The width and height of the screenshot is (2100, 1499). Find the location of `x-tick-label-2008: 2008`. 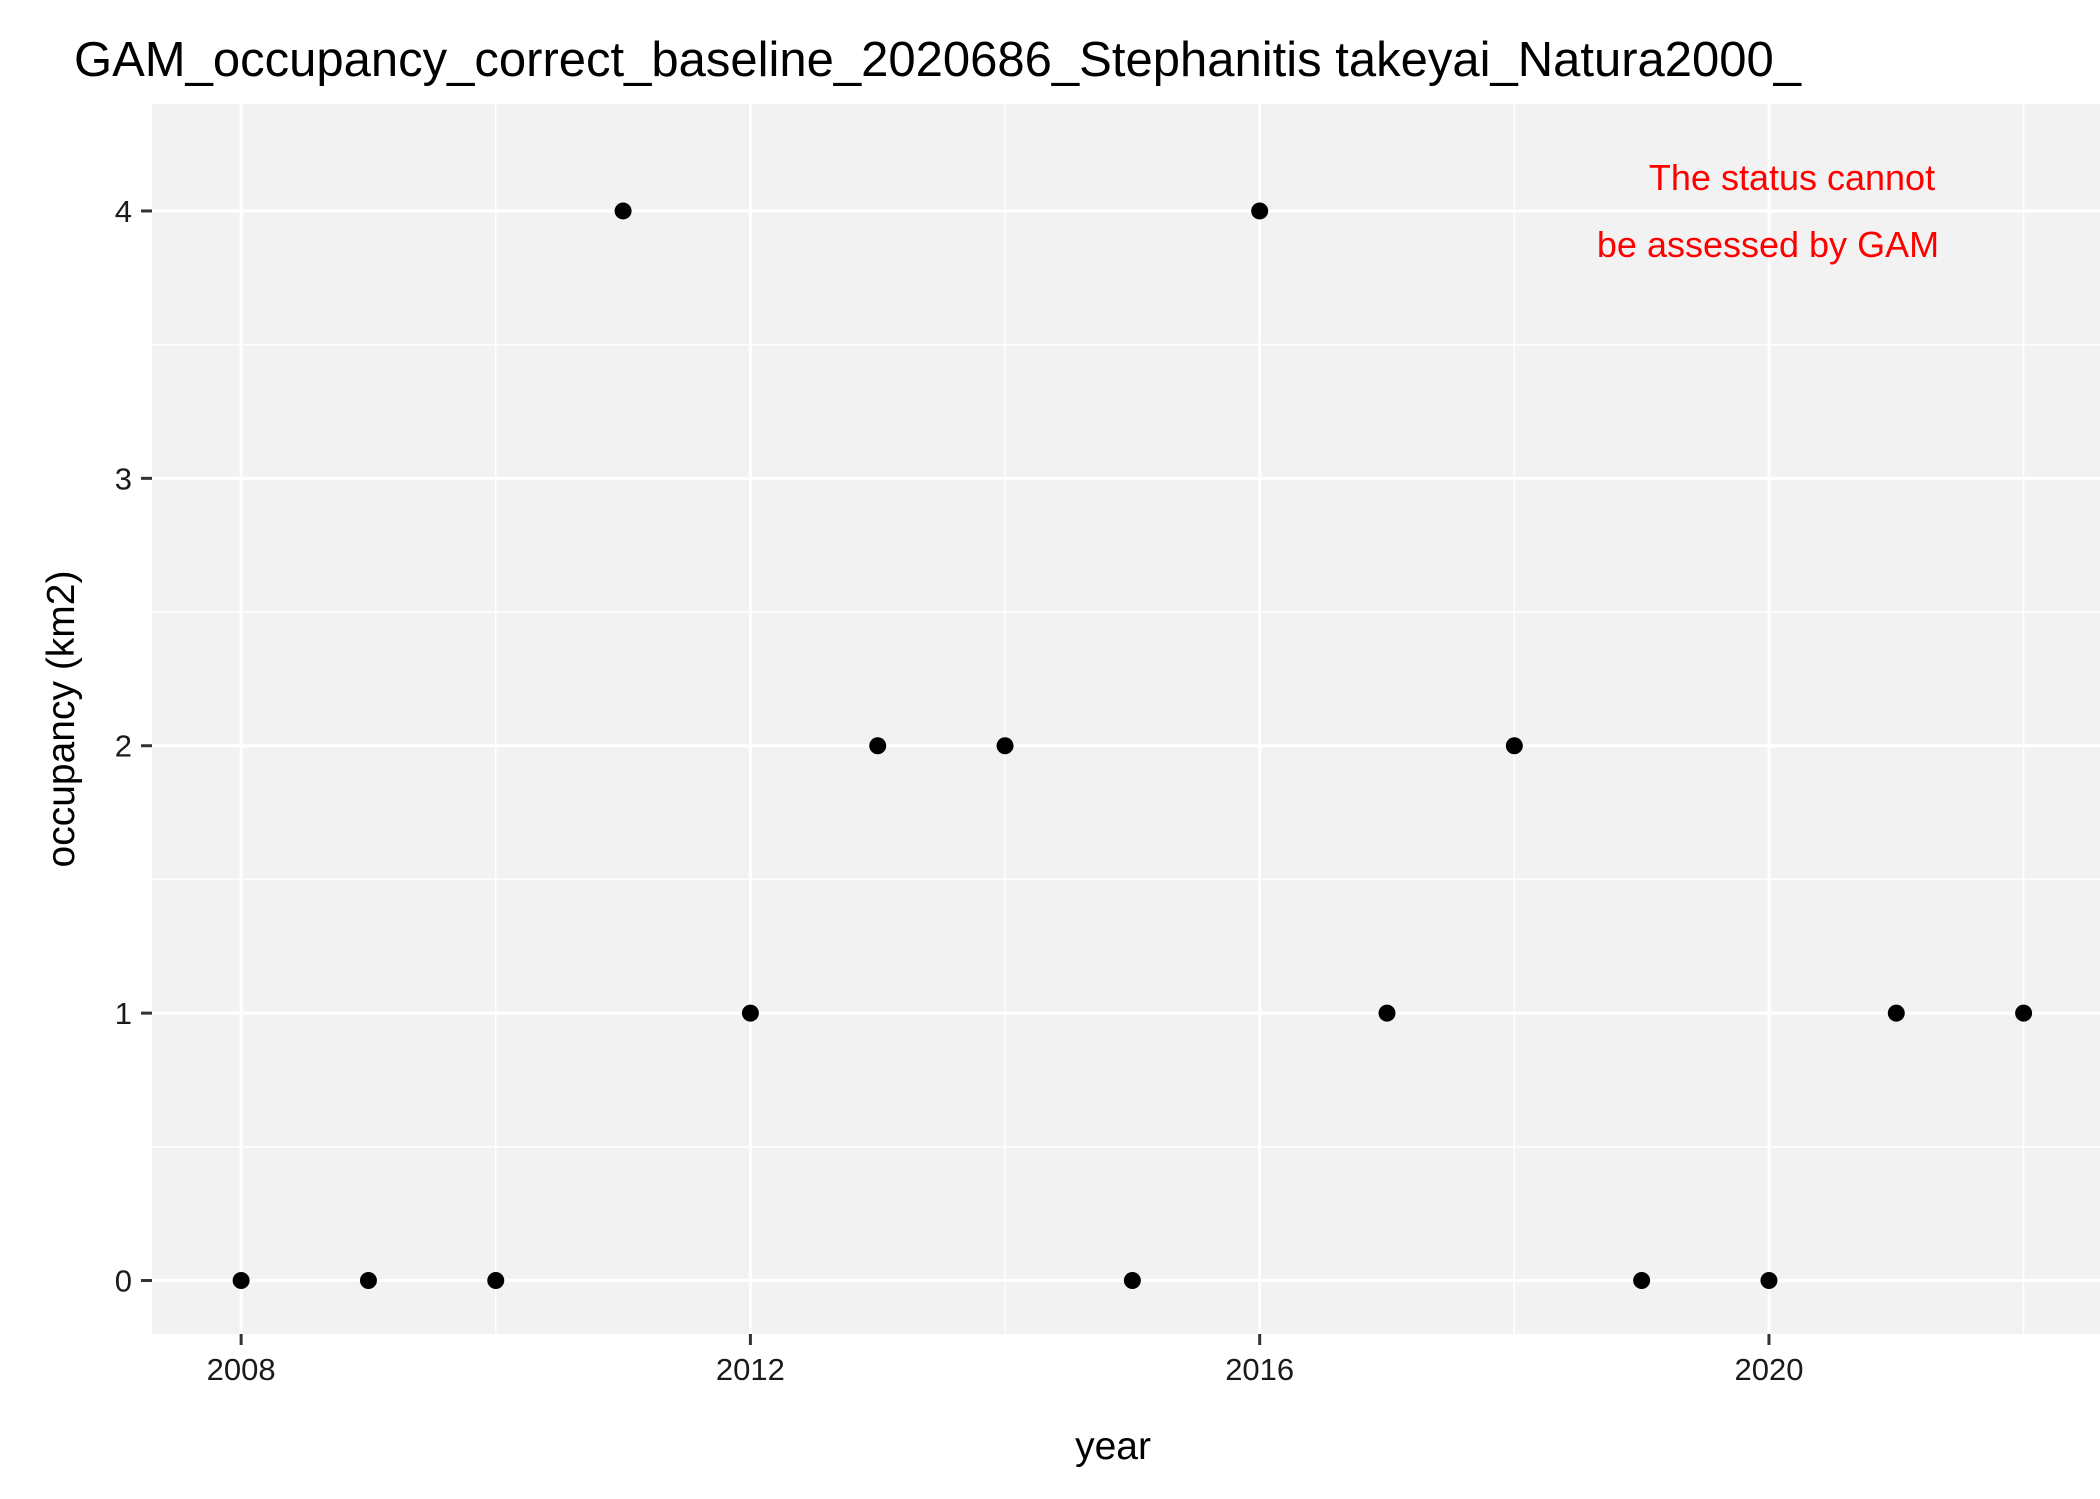

x-tick-label-2008: 2008 is located at coordinates (241, 1369).